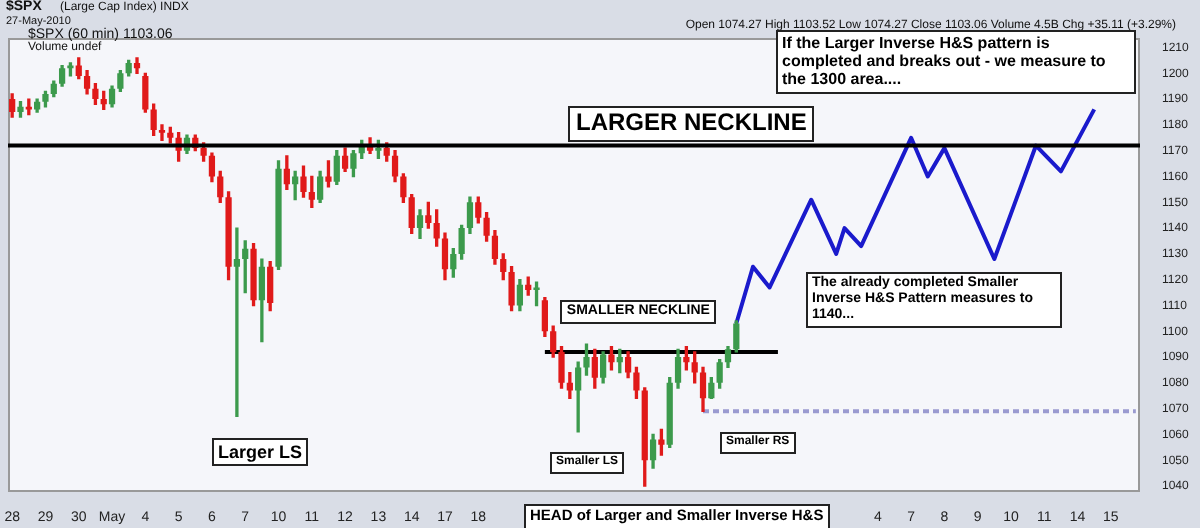  What do you see at coordinates (260, 452) in the screenshot?
I see `annotation: Larger LS` at bounding box center [260, 452].